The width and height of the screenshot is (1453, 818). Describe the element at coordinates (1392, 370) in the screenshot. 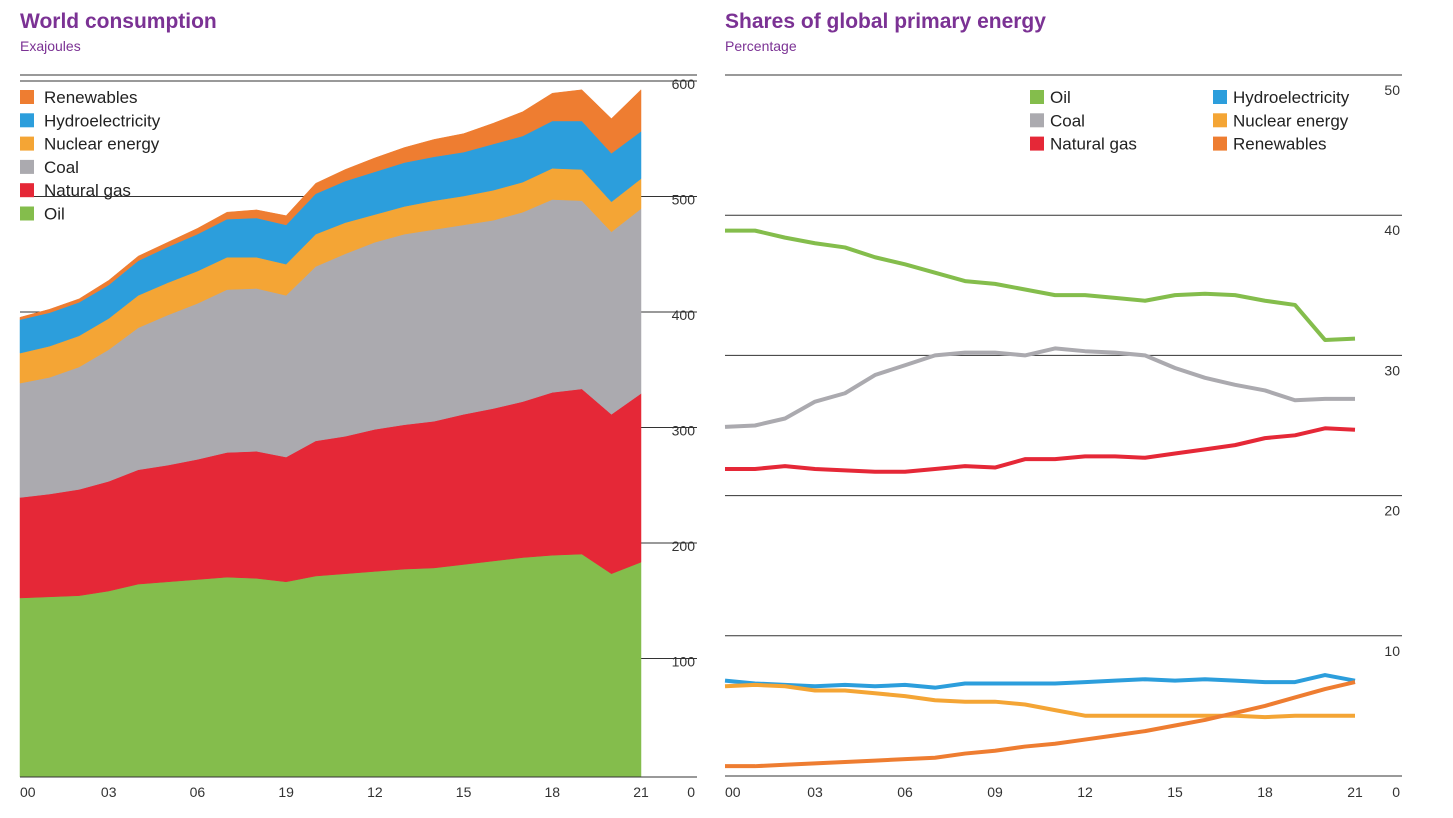

I see `y-tick-label: 30` at that location.